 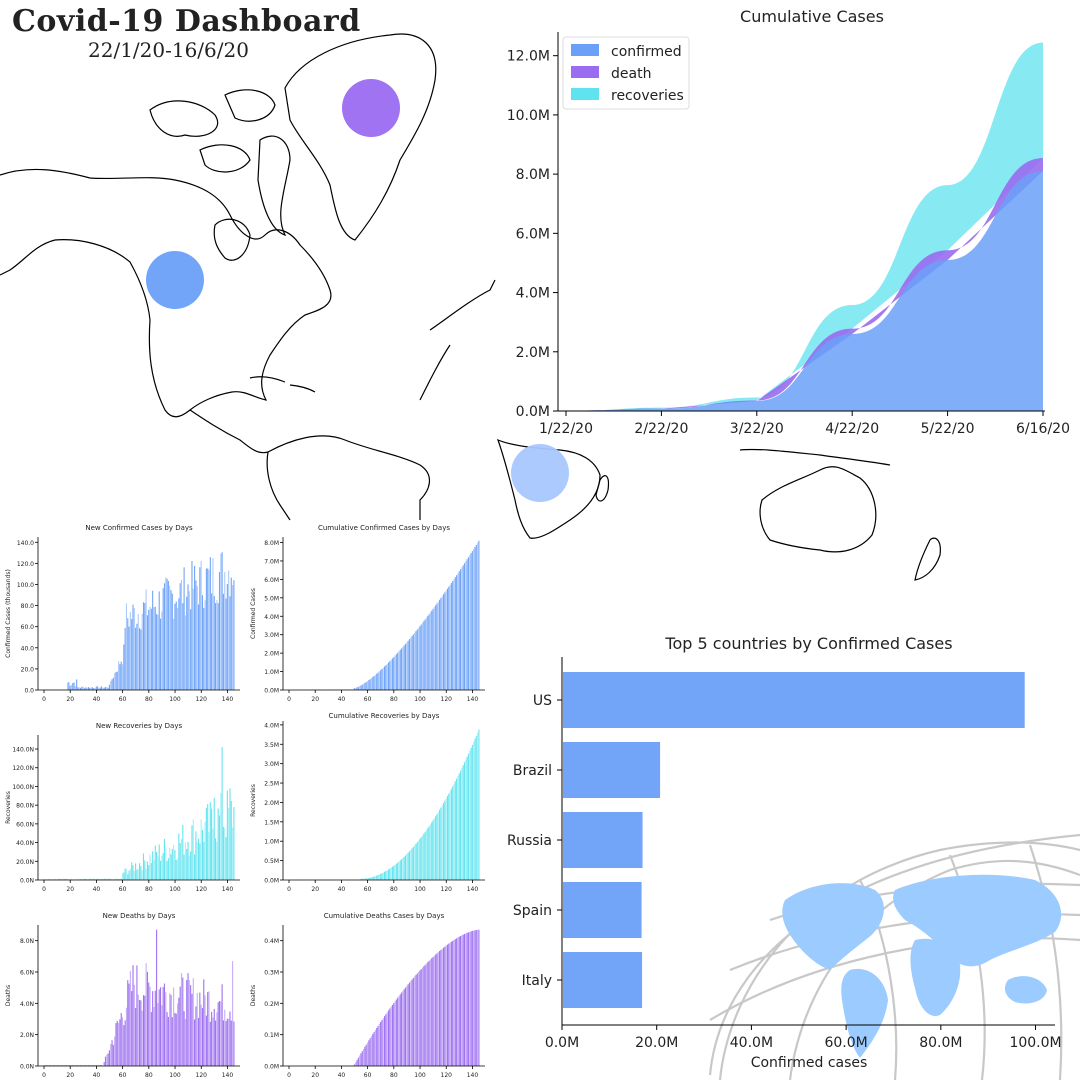 What do you see at coordinates (935, 977) in the screenshot?
I see `globe-africa` at bounding box center [935, 977].